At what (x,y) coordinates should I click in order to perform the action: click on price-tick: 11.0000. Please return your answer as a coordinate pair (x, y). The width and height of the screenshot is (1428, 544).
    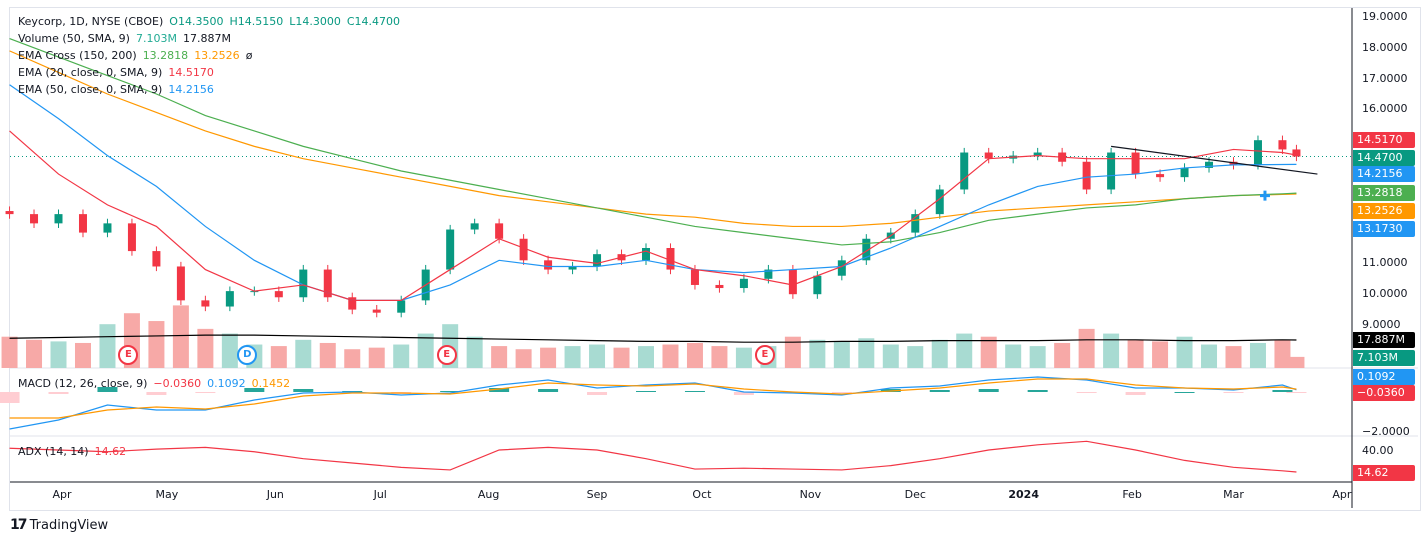
    Looking at the image, I should click on (1385, 263).